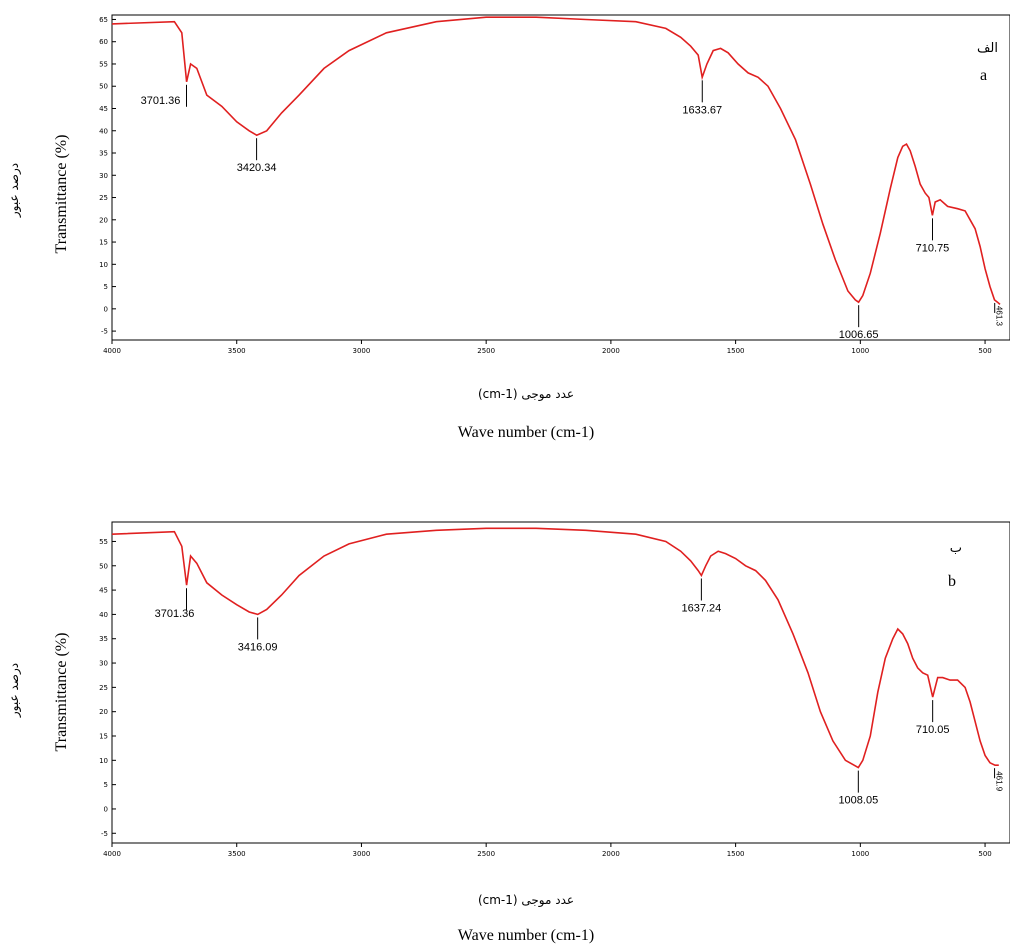  What do you see at coordinates (61, 692) in the screenshot?
I see `y-axis-label-b: Transmittance (%)` at bounding box center [61, 692].